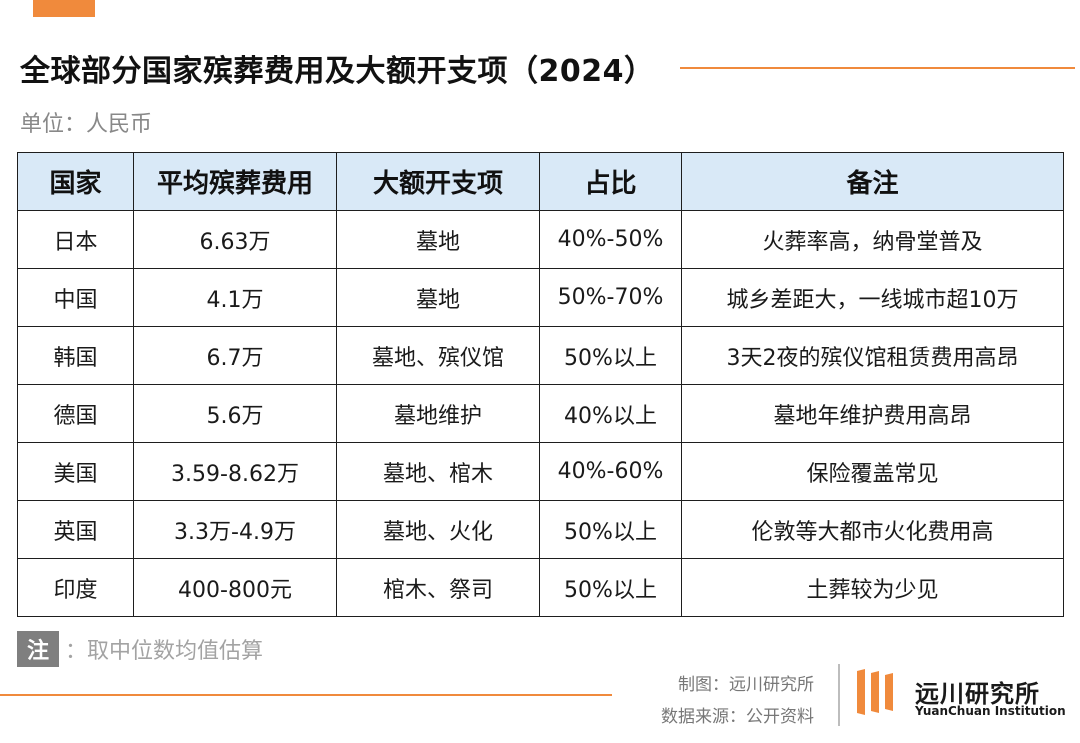 The height and width of the screenshot is (743, 1080). I want to click on footnote-tag: 注, so click(38, 649).